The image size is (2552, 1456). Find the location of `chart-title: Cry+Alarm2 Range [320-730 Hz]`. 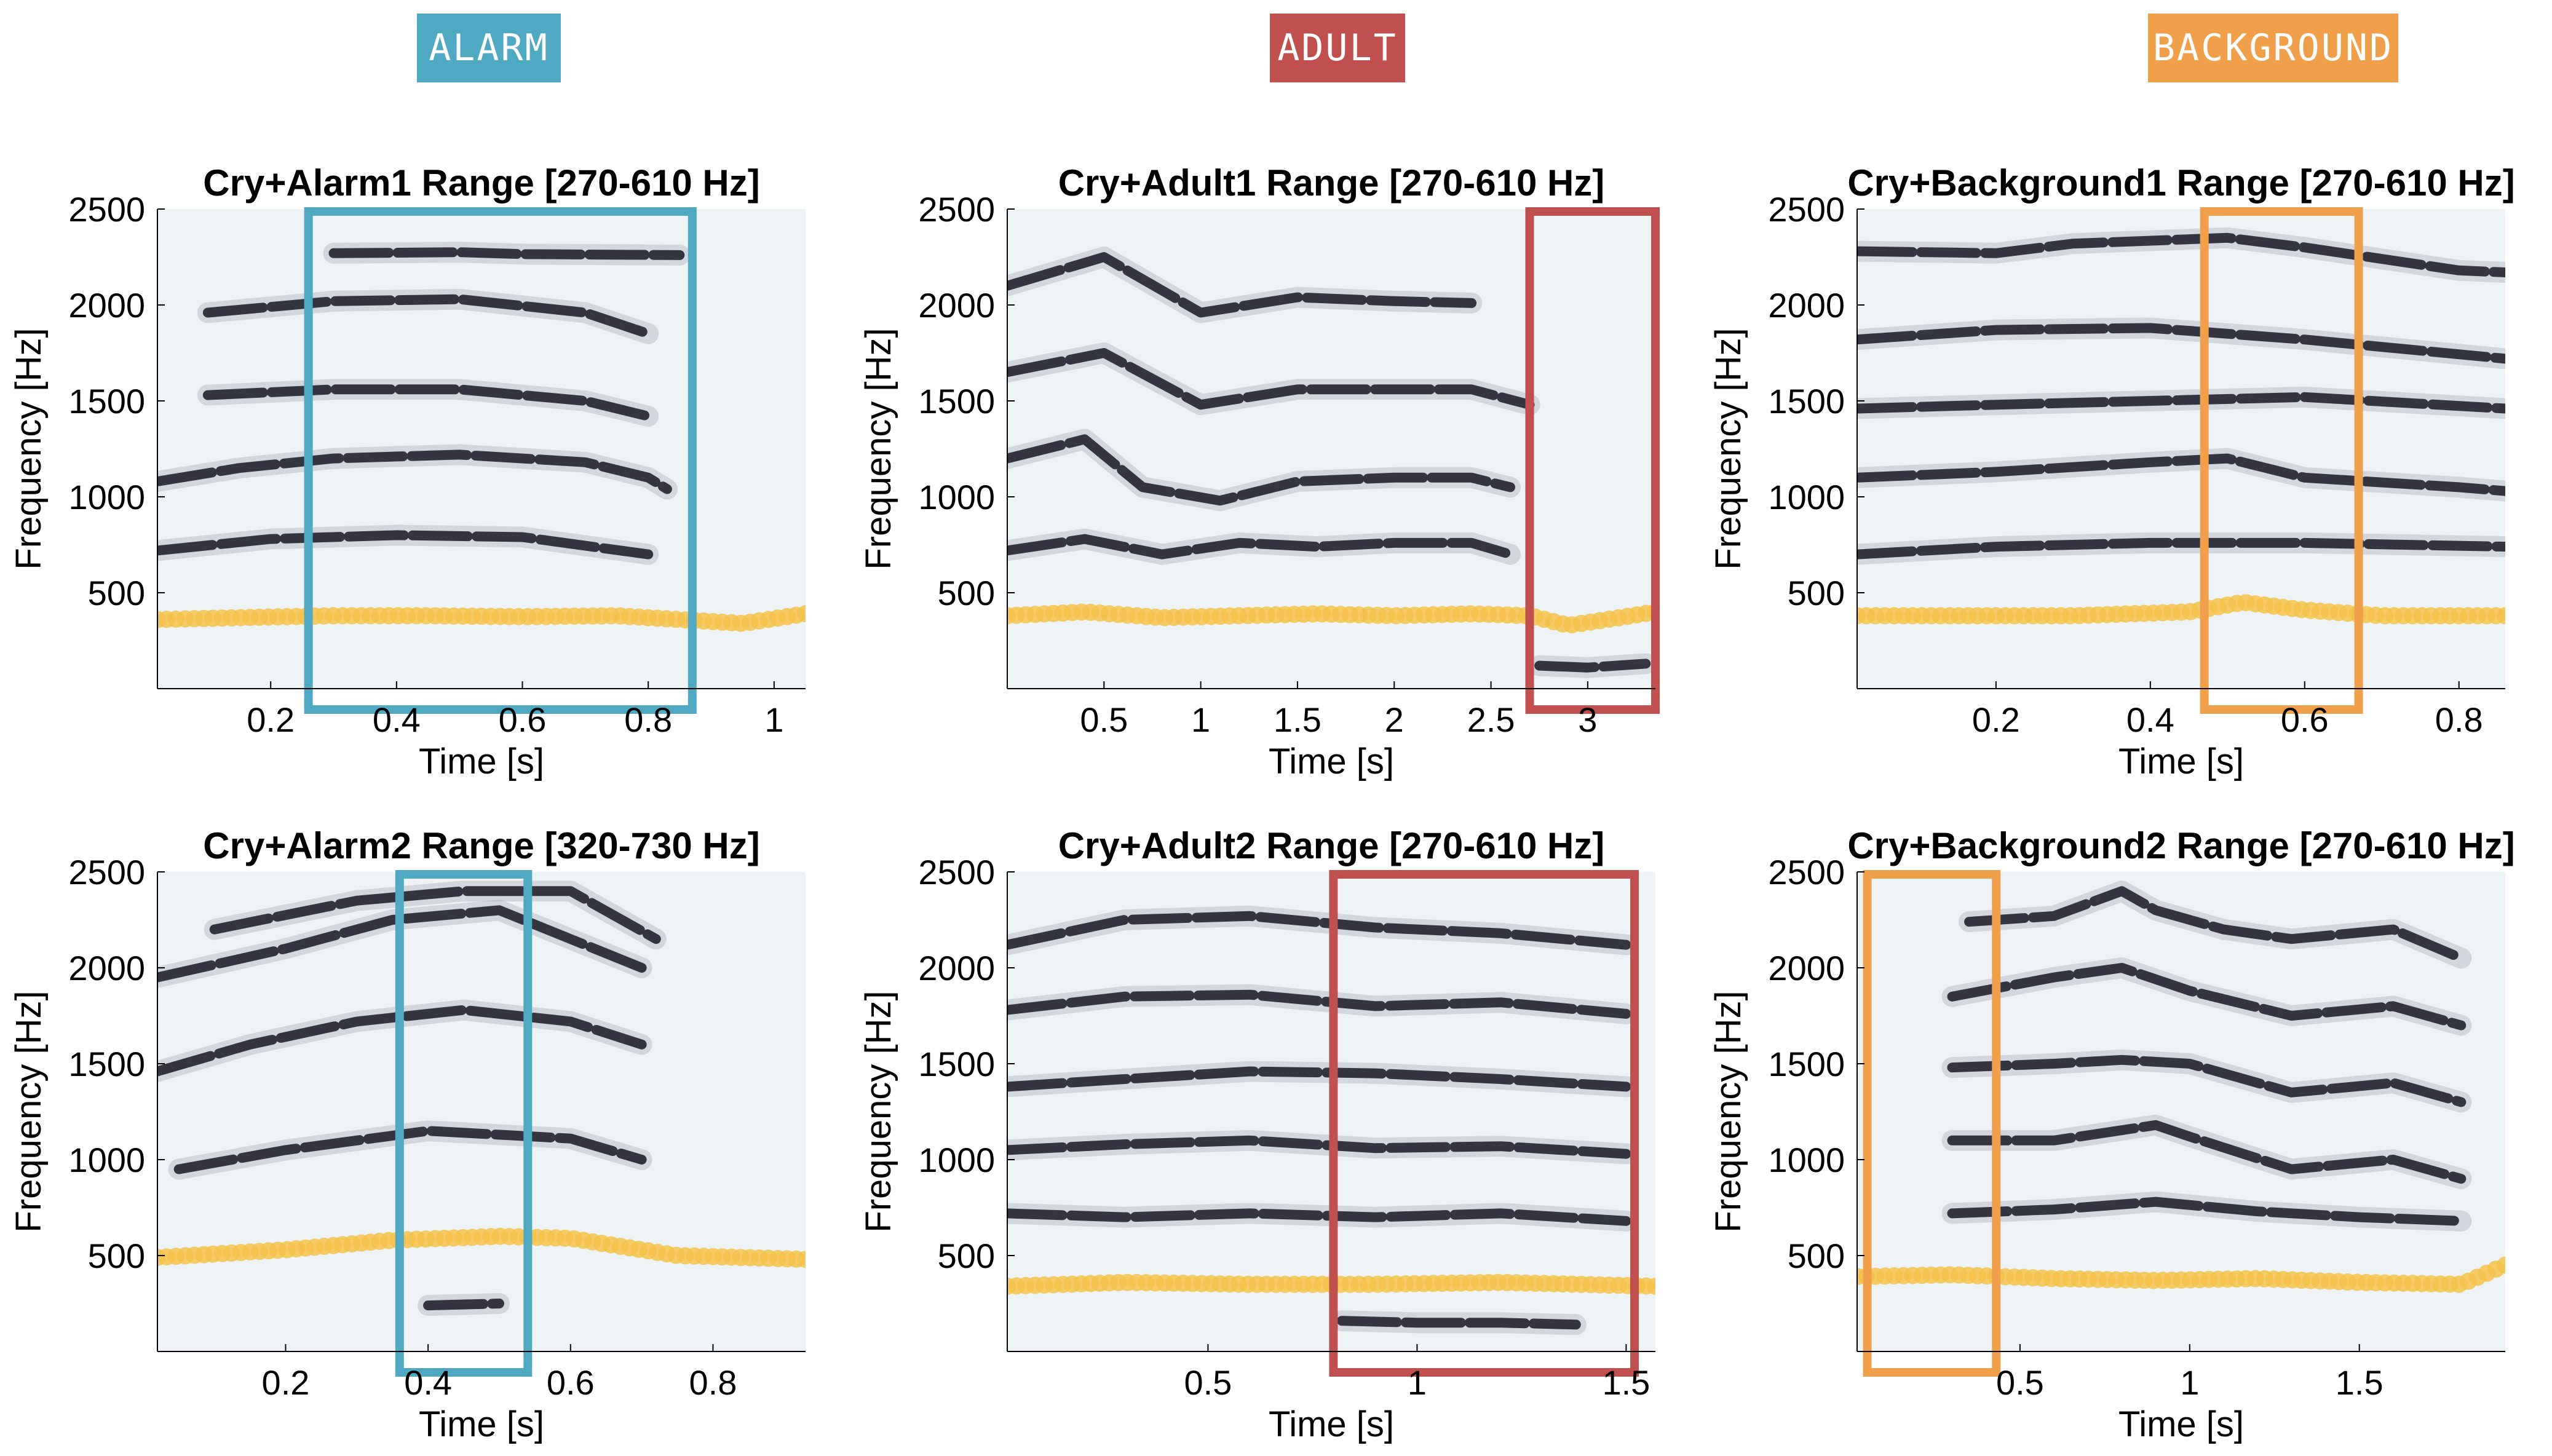

chart-title: Cry+Alarm2 Range [320-730 Hz] is located at coordinates (481, 845).